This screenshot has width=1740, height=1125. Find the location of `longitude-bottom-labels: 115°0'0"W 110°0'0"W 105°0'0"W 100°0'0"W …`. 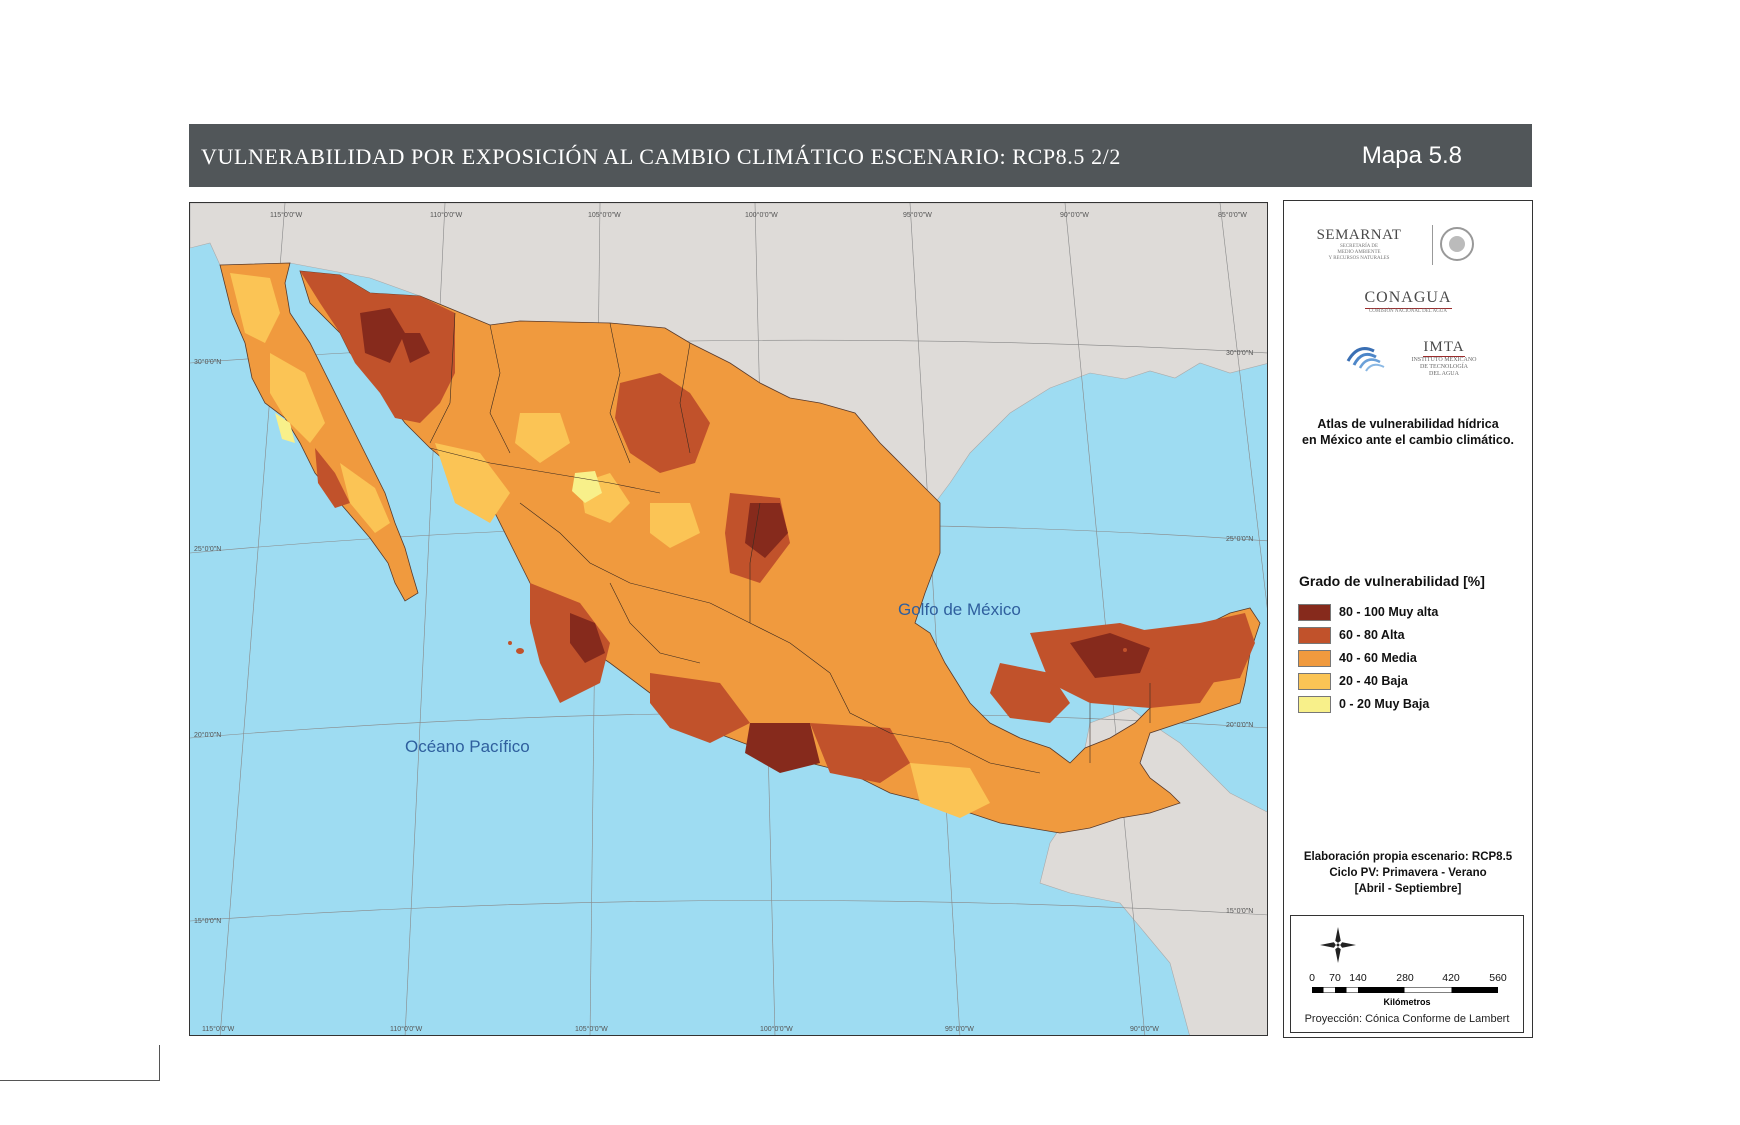

longitude-bottom-labels: 115°0'0"W 110°0'0"W 105°0'0"W 100°0'0"W … is located at coordinates (680, 1029).